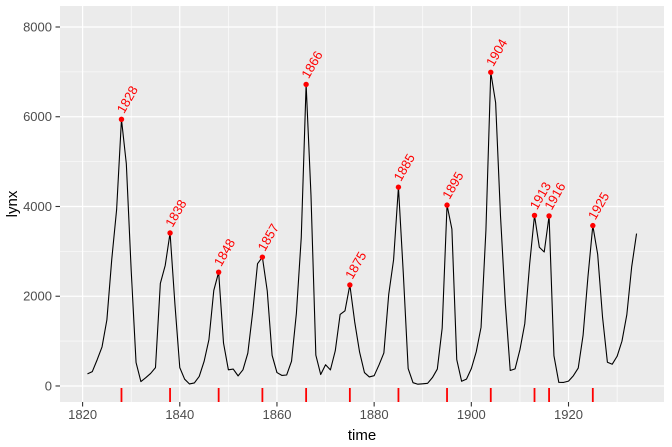 The height and width of the screenshot is (447, 672). Describe the element at coordinates (37, 116) in the screenshot. I see `y-tick-label: 6000` at that location.